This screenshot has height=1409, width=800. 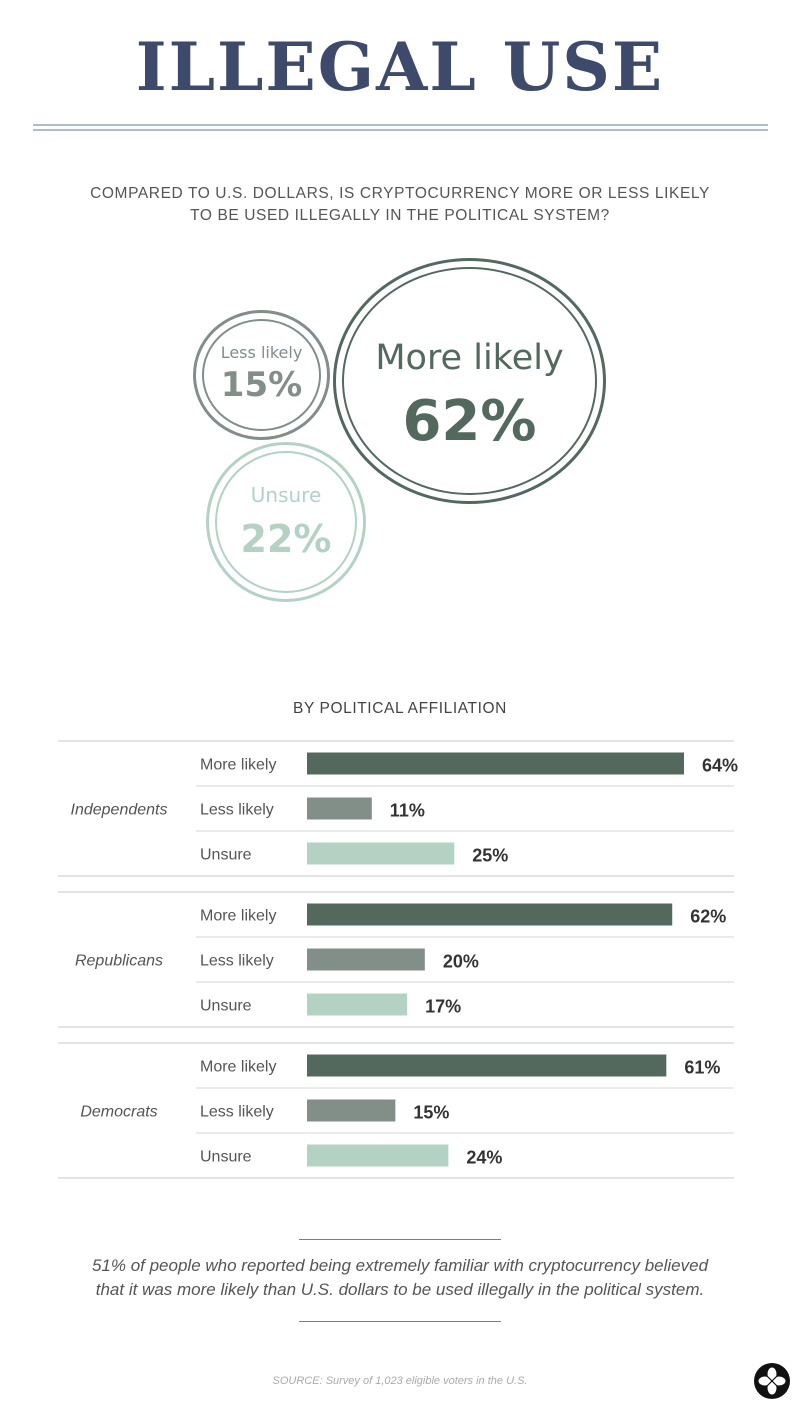 I want to click on page-title: ILLEGAL USE, so click(x=400, y=67).